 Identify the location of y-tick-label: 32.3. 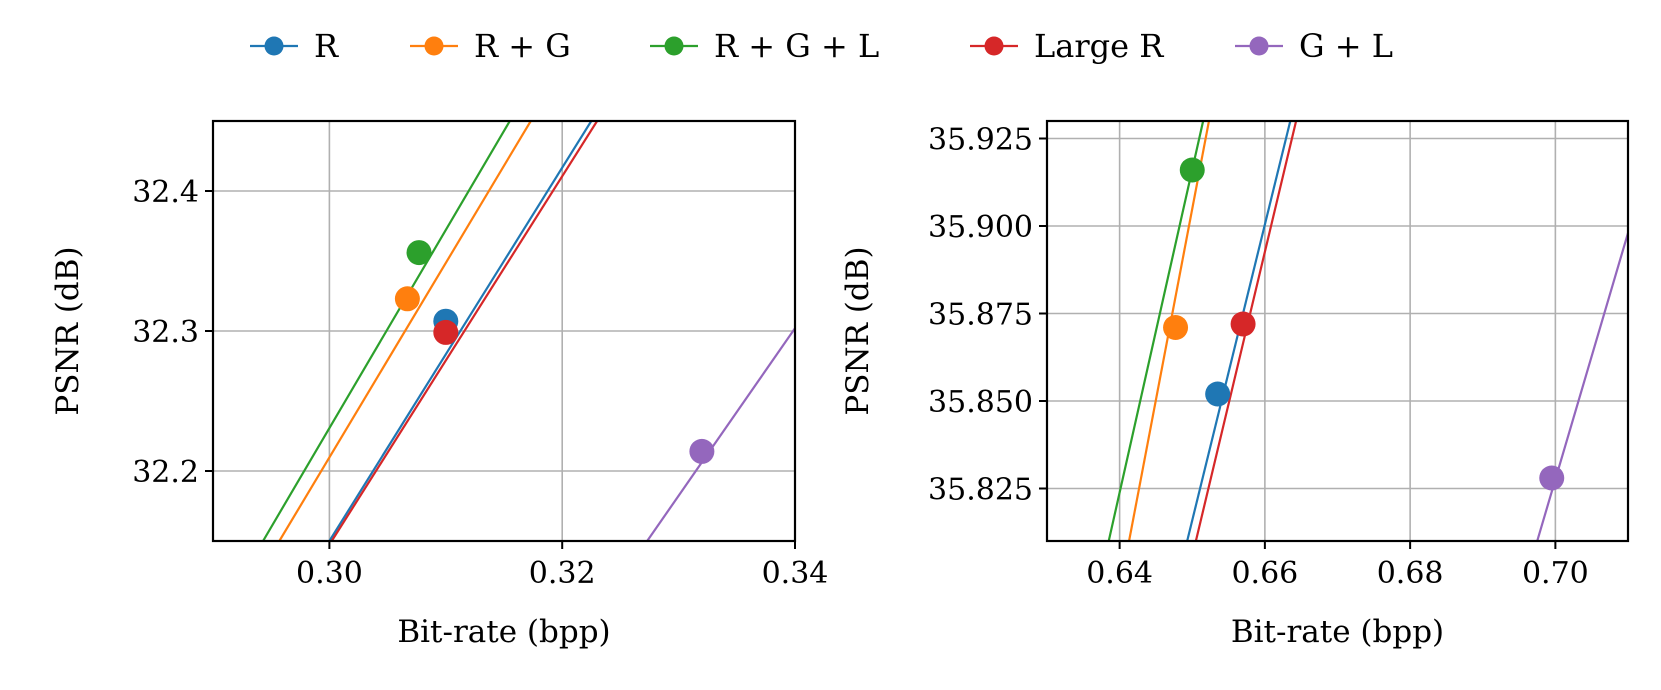
(165, 332).